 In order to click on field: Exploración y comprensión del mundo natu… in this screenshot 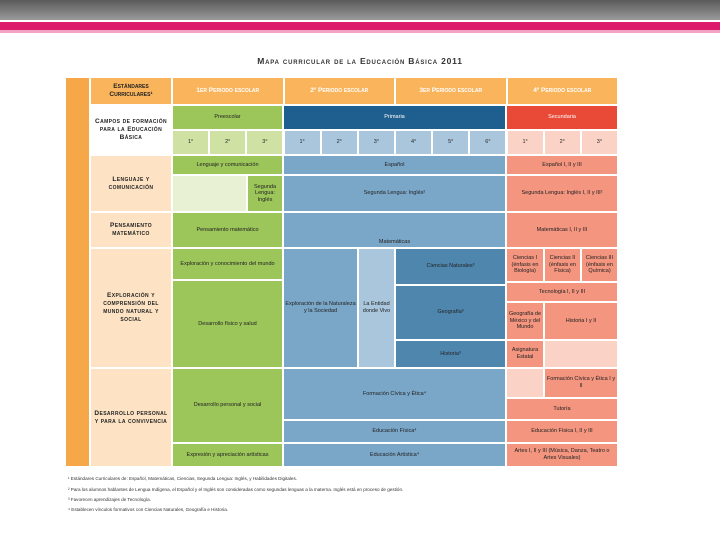, I will do `click(131, 308)`.